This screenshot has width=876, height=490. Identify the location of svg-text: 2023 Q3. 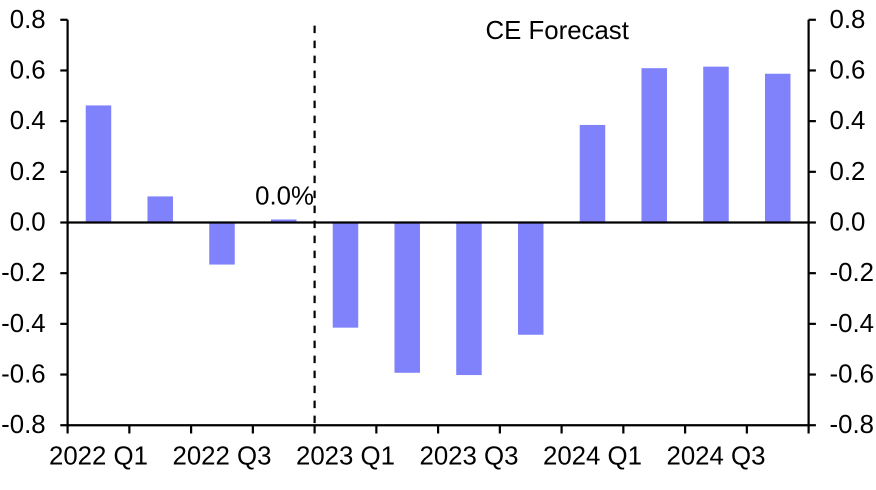
(468, 457).